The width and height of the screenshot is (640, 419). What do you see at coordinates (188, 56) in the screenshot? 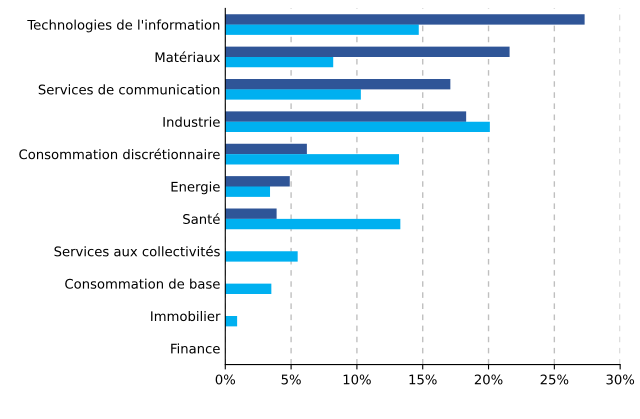
I see `y-tick-label: Matériaux` at bounding box center [188, 56].